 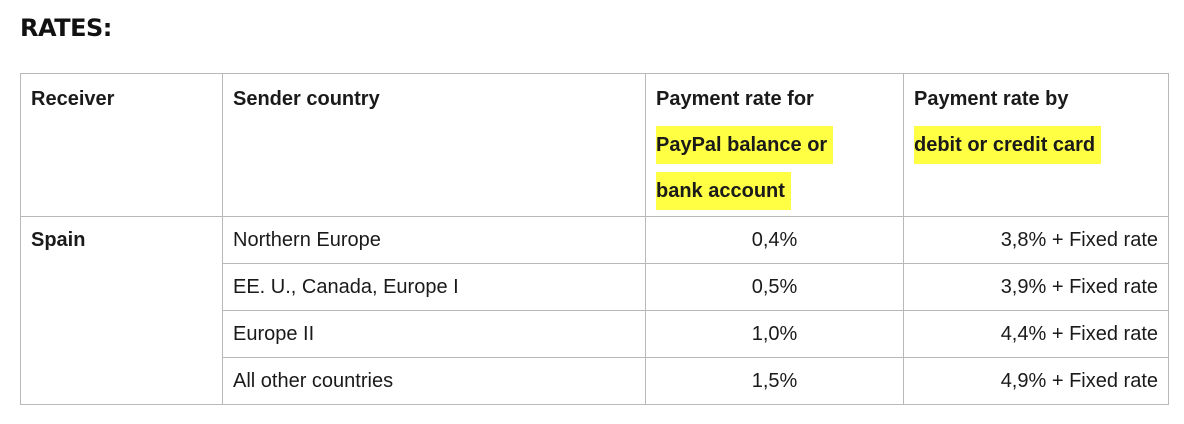 I want to click on header-card-rate: Payment rate by debit or credit card, so click(x=1036, y=145).